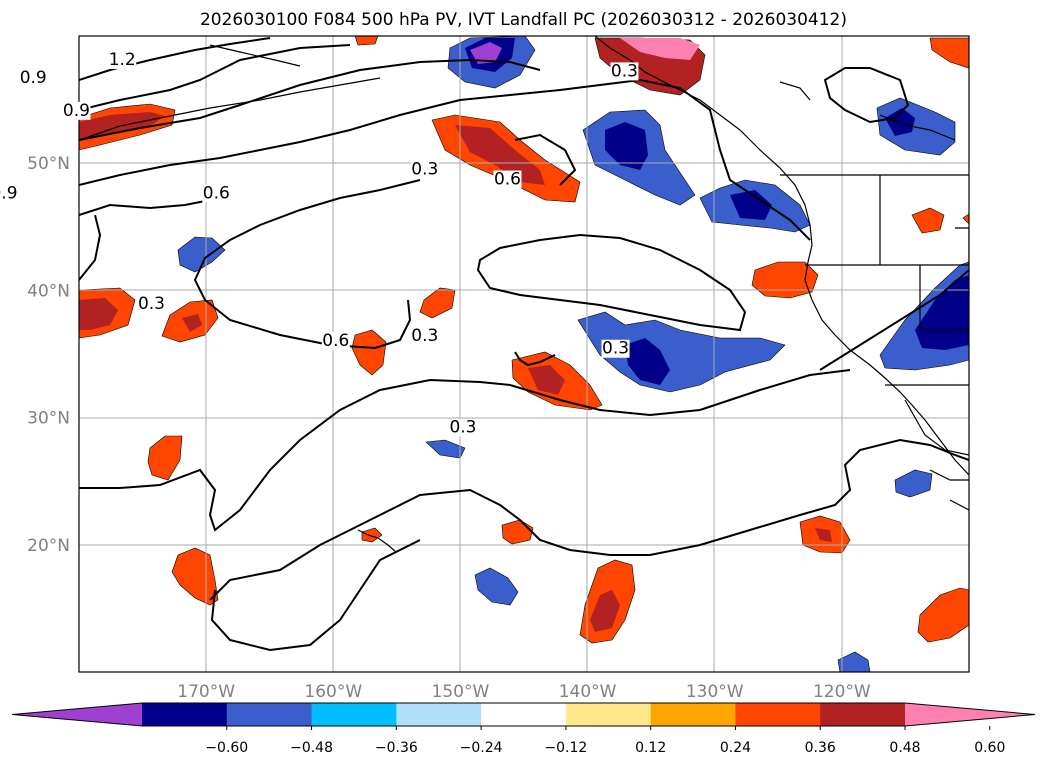 This screenshot has width=1047, height=765. Describe the element at coordinates (311, 748) in the screenshot. I see `colorbar-tick-label: −0.48` at that location.